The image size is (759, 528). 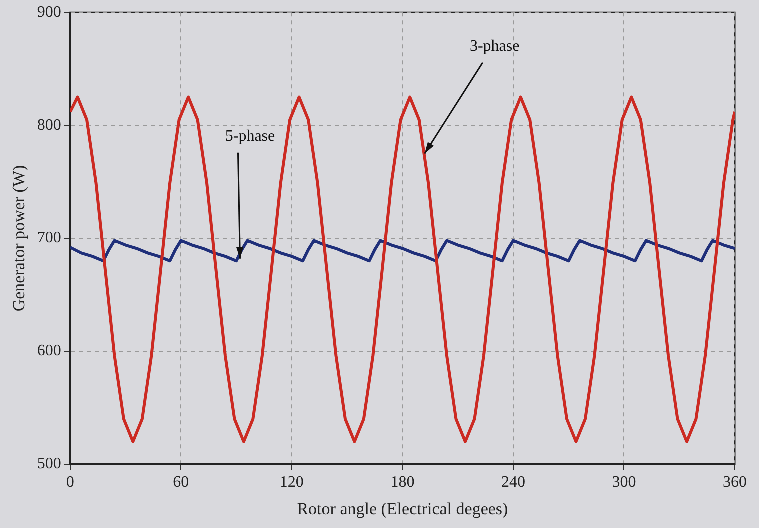 I want to click on x-axis-title: Rotor angle (Electrical degees), so click(x=402, y=508).